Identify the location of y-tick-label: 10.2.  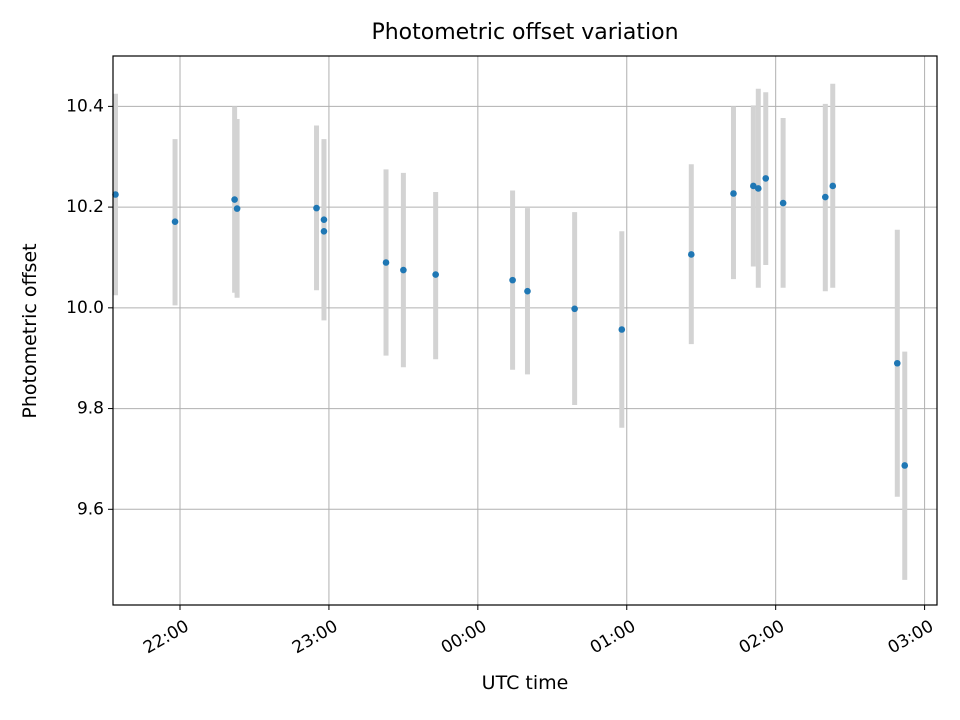
(85, 207).